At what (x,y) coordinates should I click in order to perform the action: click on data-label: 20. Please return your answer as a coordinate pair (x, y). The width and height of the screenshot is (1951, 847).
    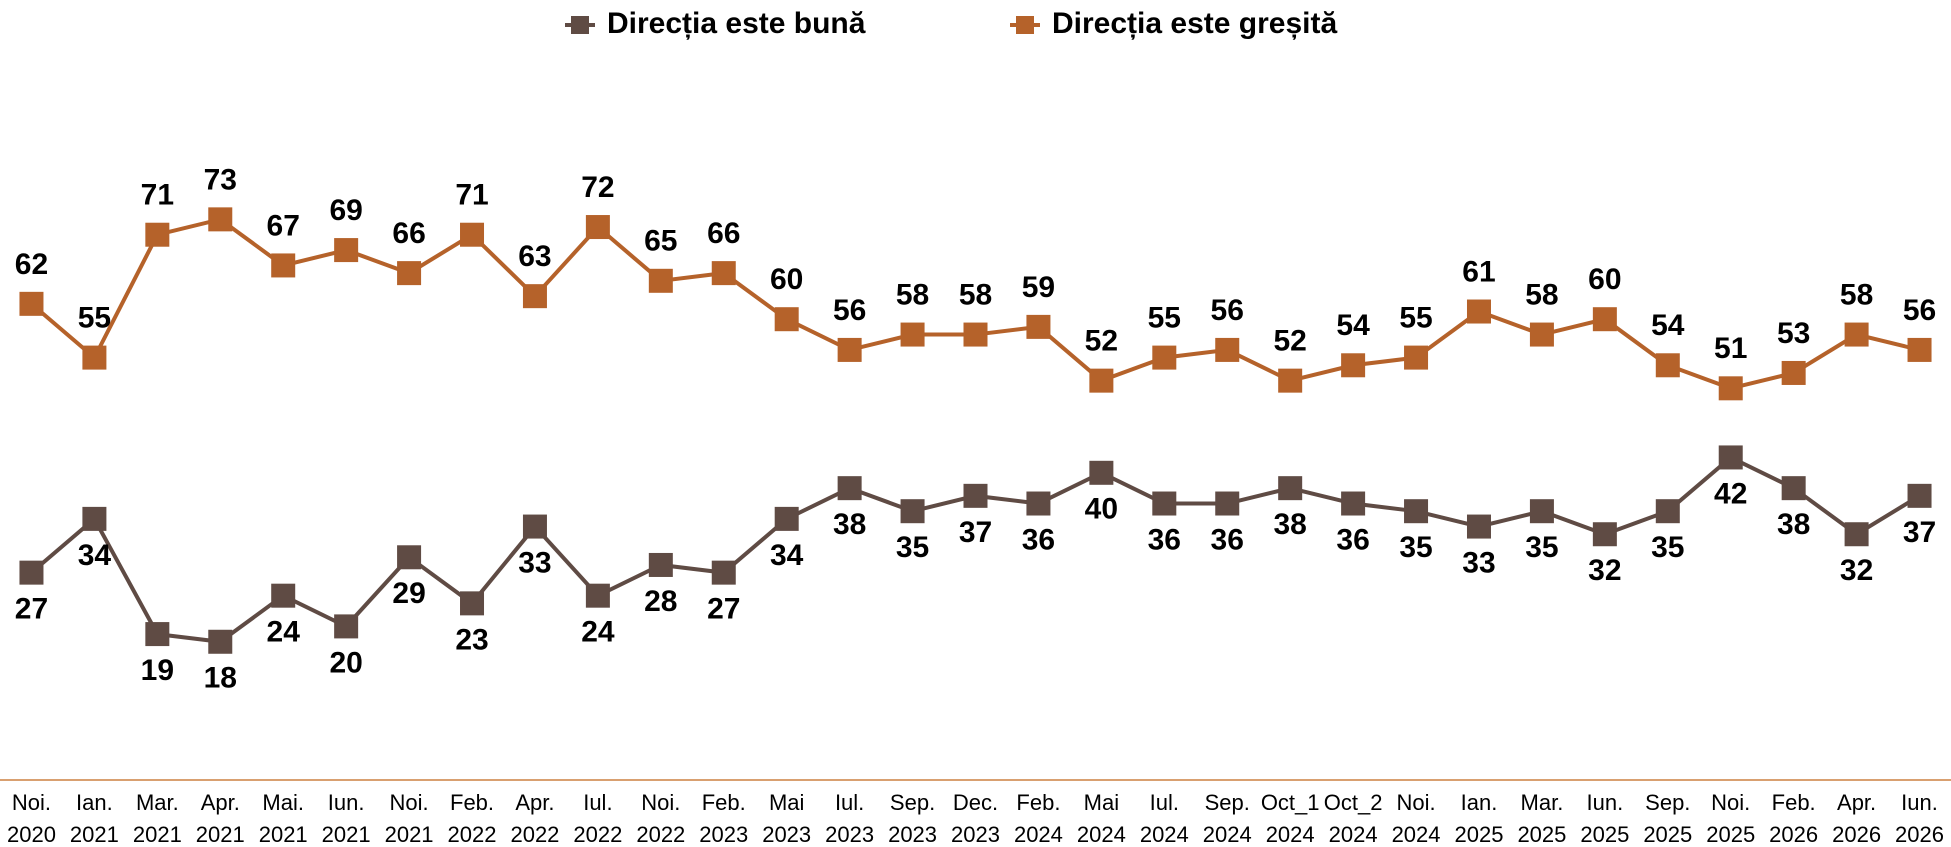
    Looking at the image, I should click on (345, 662).